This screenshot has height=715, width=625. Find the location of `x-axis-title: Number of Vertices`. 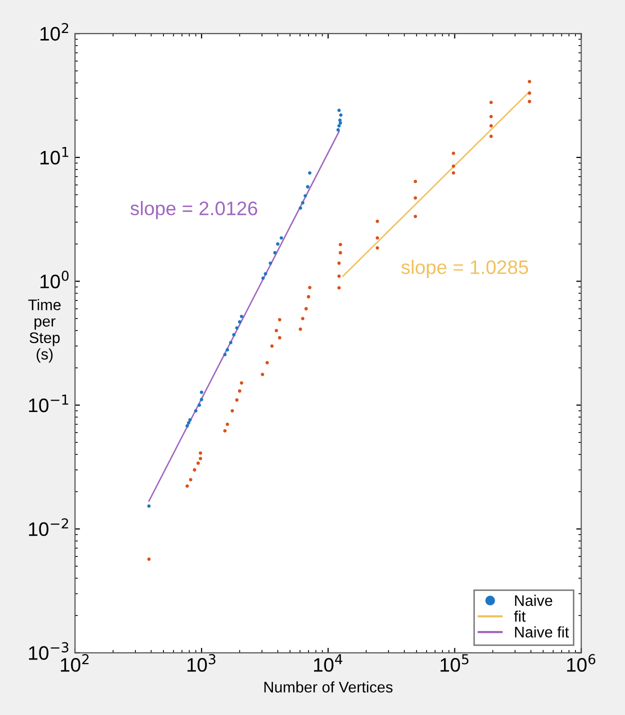

x-axis-title: Number of Vertices is located at coordinates (328, 687).